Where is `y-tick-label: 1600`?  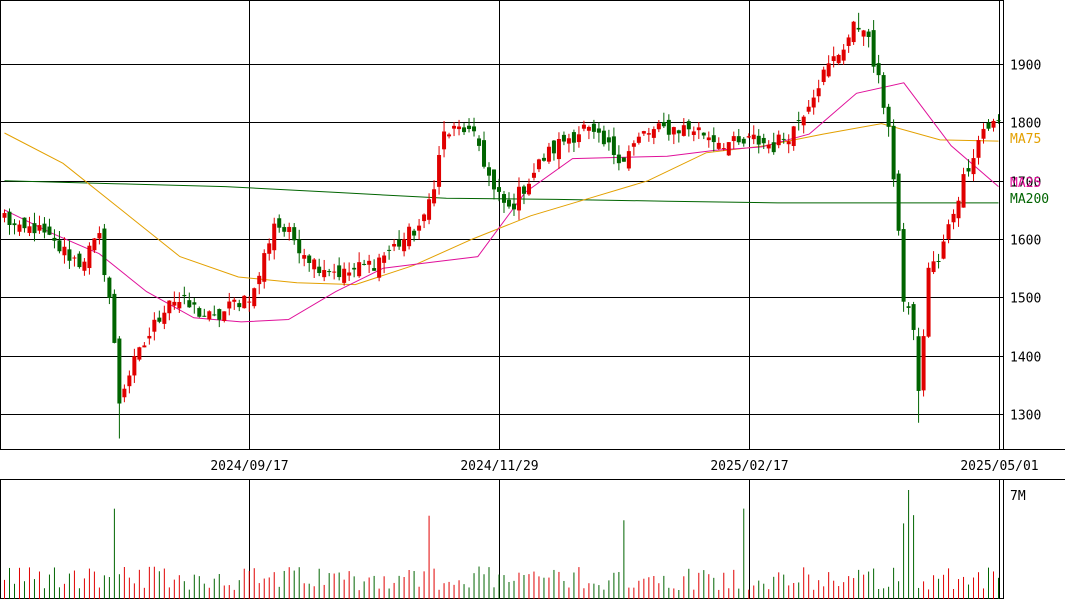 y-tick-label: 1600 is located at coordinates (1025, 241).